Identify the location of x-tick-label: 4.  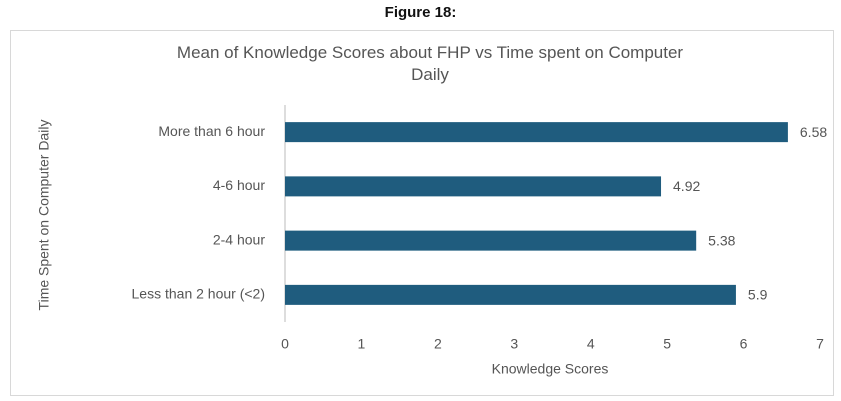
(591, 344).